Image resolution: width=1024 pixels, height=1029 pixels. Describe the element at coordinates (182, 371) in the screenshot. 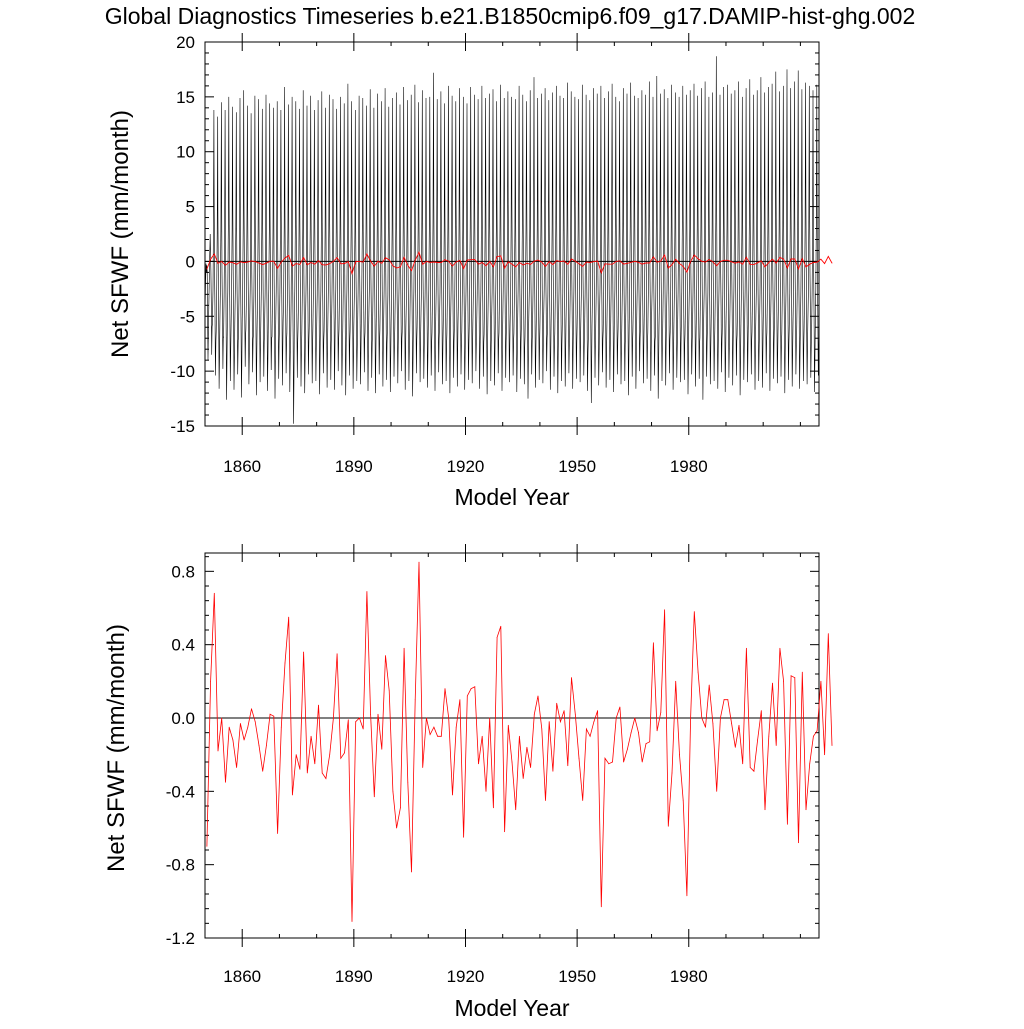

I see `y-tick-label: -10` at that location.